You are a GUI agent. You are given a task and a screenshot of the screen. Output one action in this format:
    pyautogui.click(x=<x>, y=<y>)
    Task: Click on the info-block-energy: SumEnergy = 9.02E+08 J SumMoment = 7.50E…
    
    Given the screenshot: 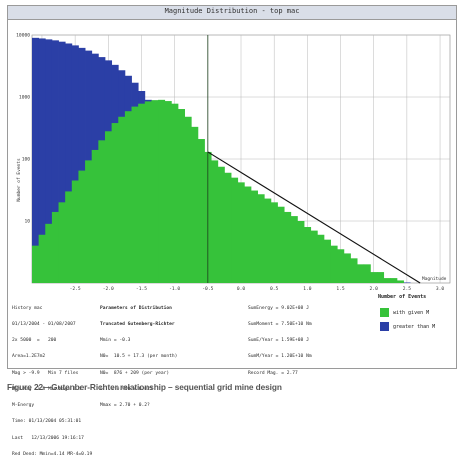 What is the action you would take?
    pyautogui.click(x=280, y=340)
    